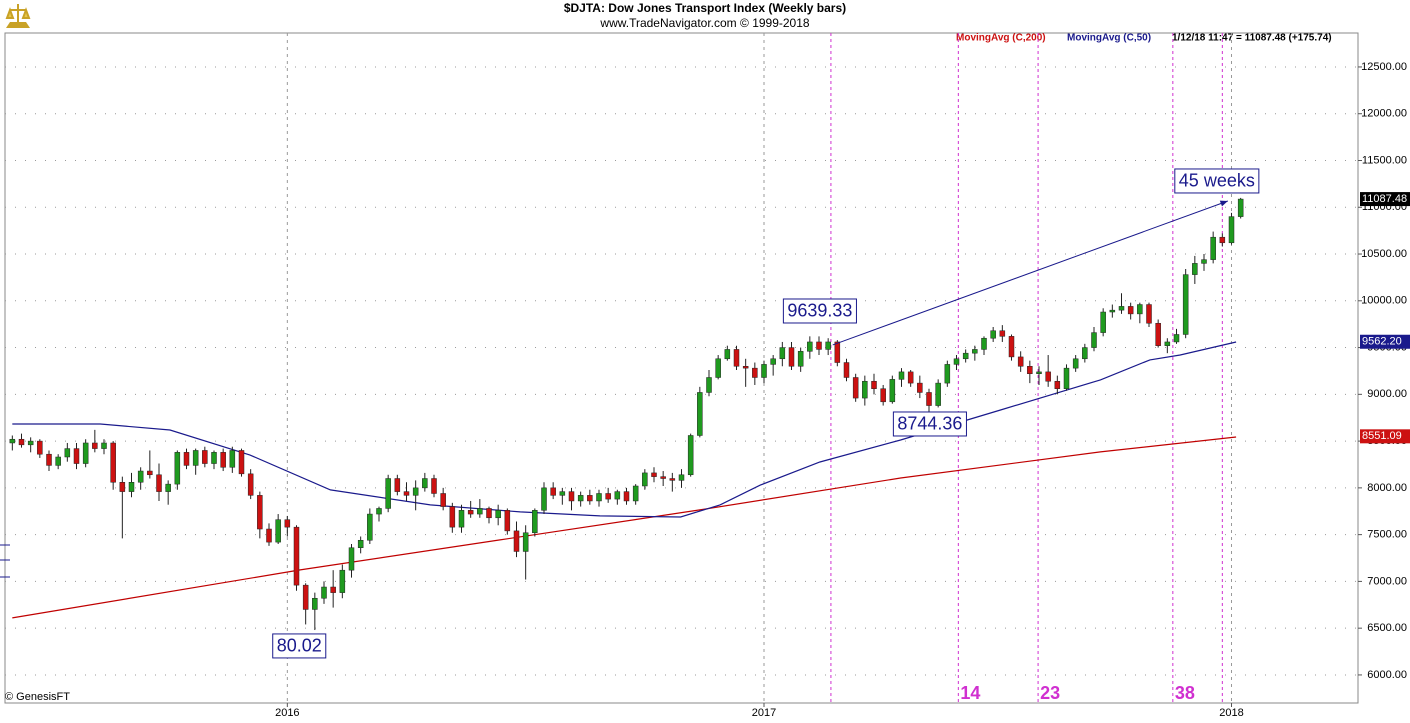 The height and width of the screenshot is (723, 1410). What do you see at coordinates (704, 23) in the screenshot?
I see `chart-subtitle: www.TradeNavigator.com © 1999-2018` at bounding box center [704, 23].